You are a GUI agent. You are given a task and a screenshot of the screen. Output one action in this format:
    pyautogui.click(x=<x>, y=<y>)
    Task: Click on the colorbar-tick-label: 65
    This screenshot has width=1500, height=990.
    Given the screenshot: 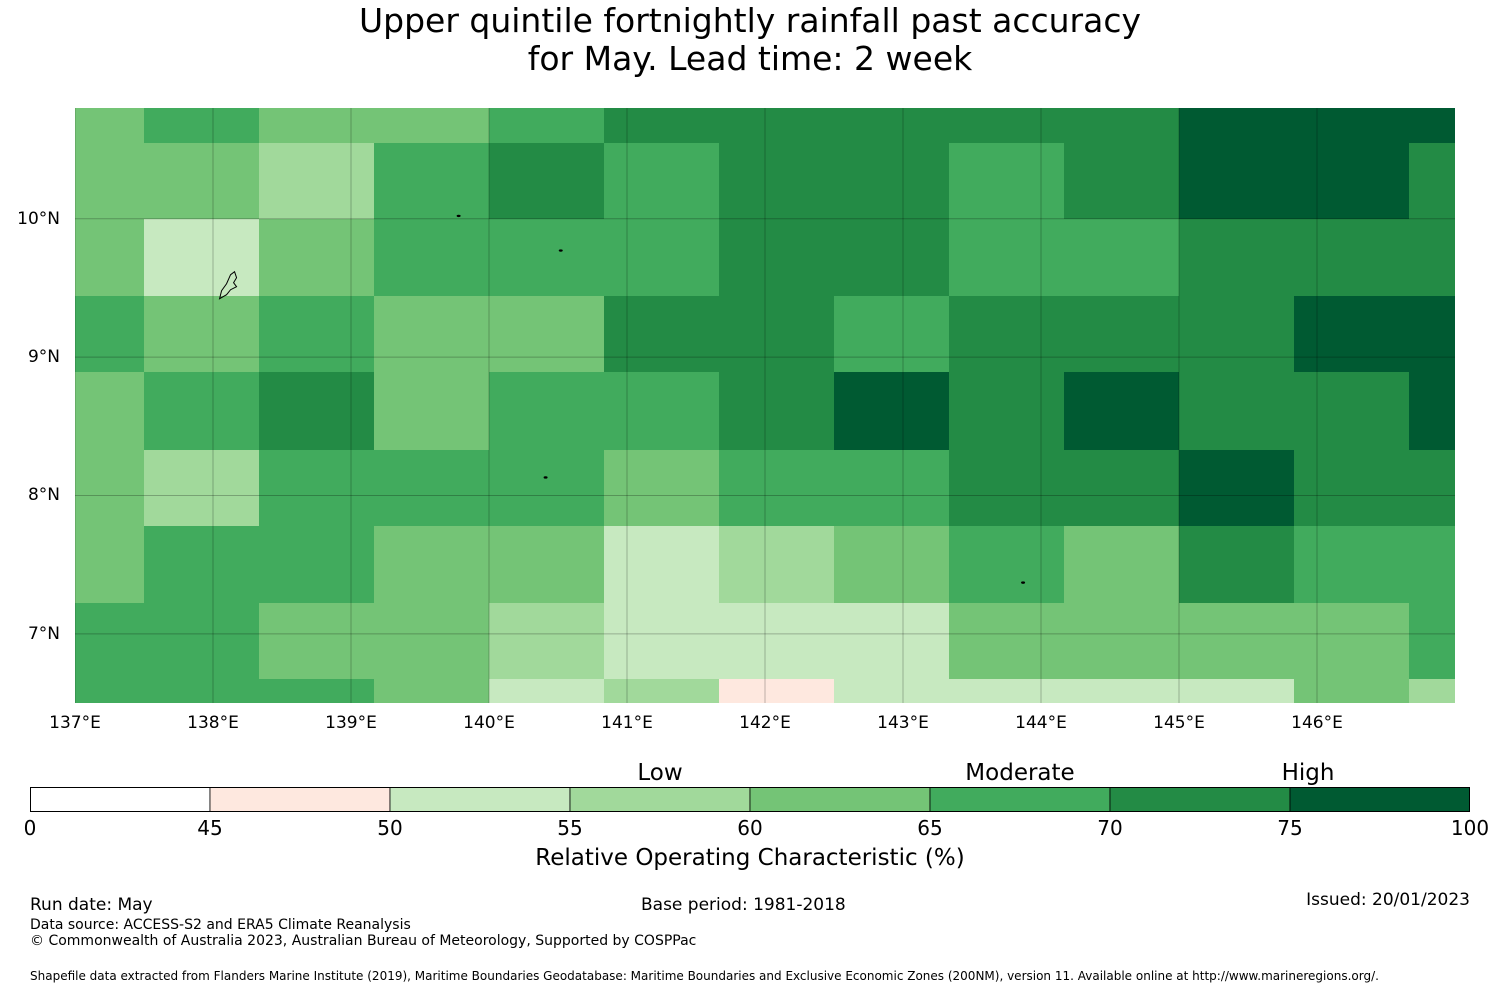 What is the action you would take?
    pyautogui.click(x=930, y=828)
    